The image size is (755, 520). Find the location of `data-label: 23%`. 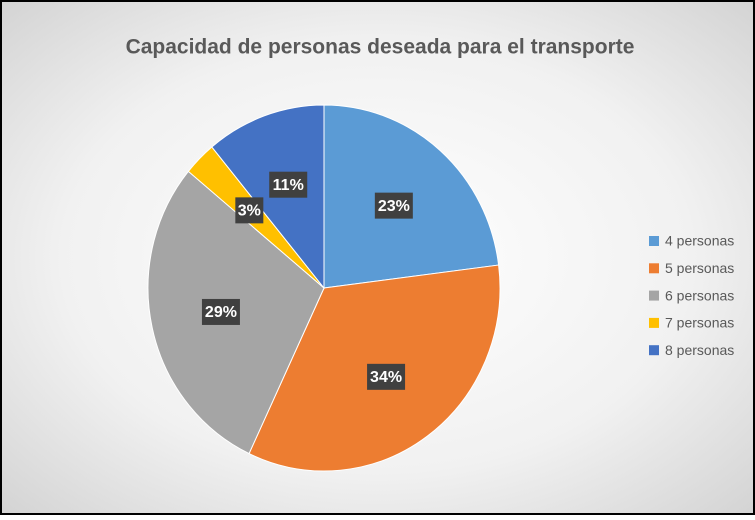

data-label: 23% is located at coordinates (394, 206).